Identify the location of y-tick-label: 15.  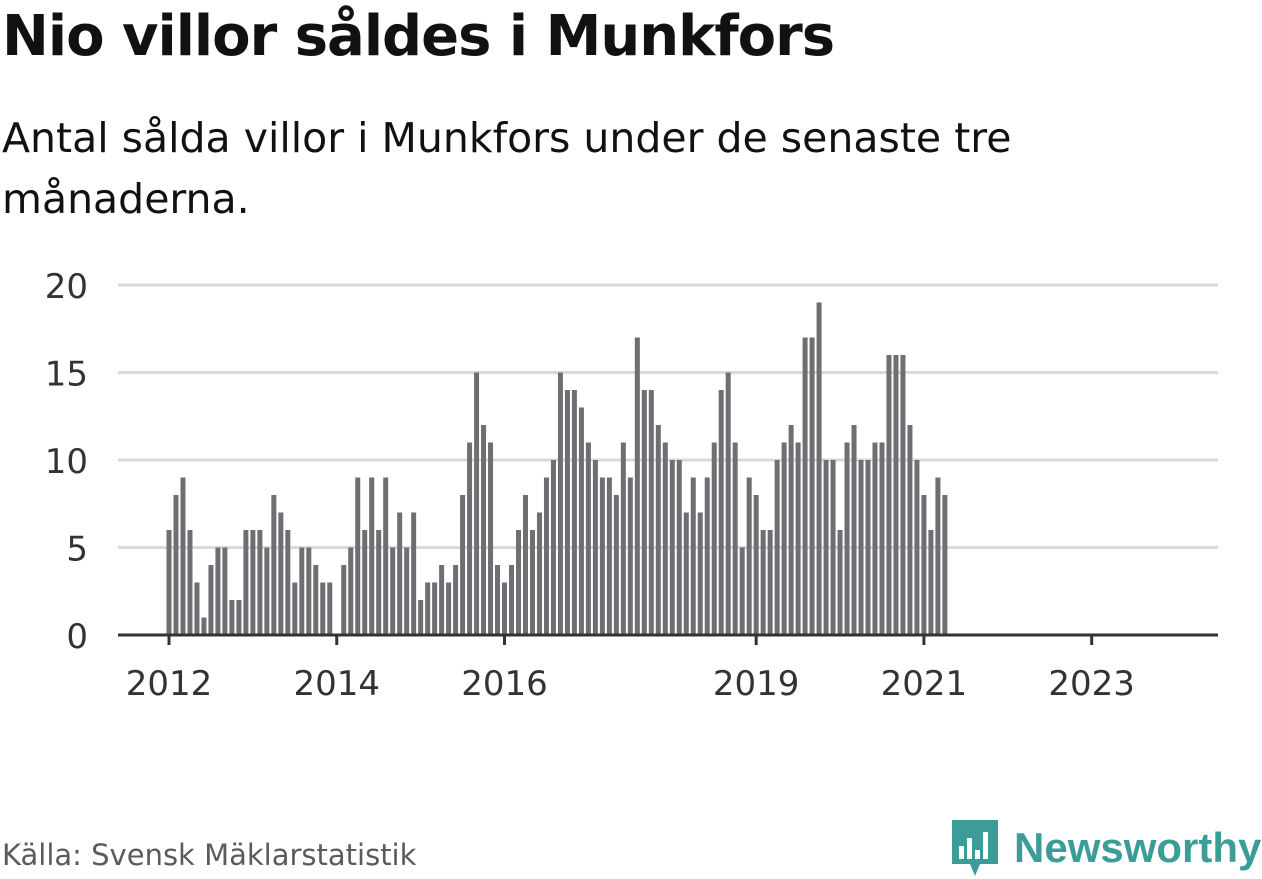
(66, 375).